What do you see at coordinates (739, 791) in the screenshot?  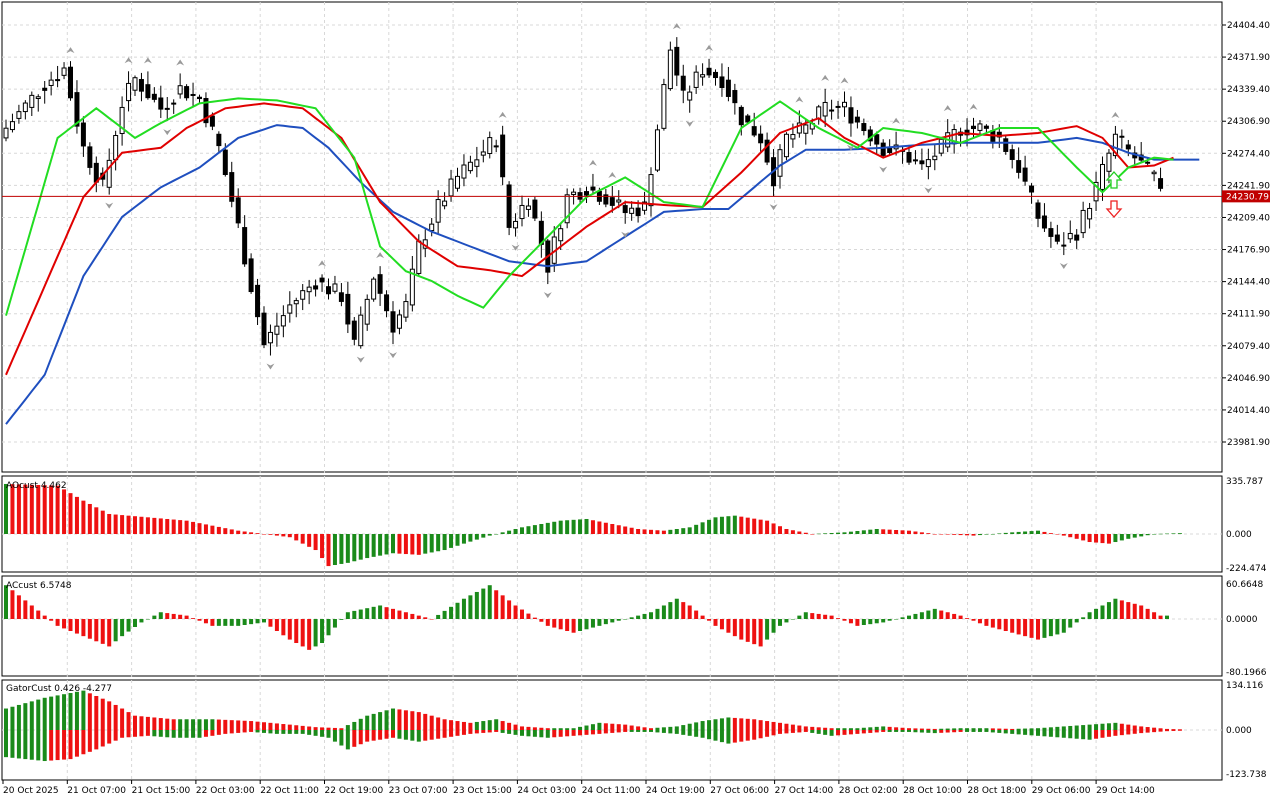 I see `time-tick-label: 27 Oct 06:00` at bounding box center [739, 791].